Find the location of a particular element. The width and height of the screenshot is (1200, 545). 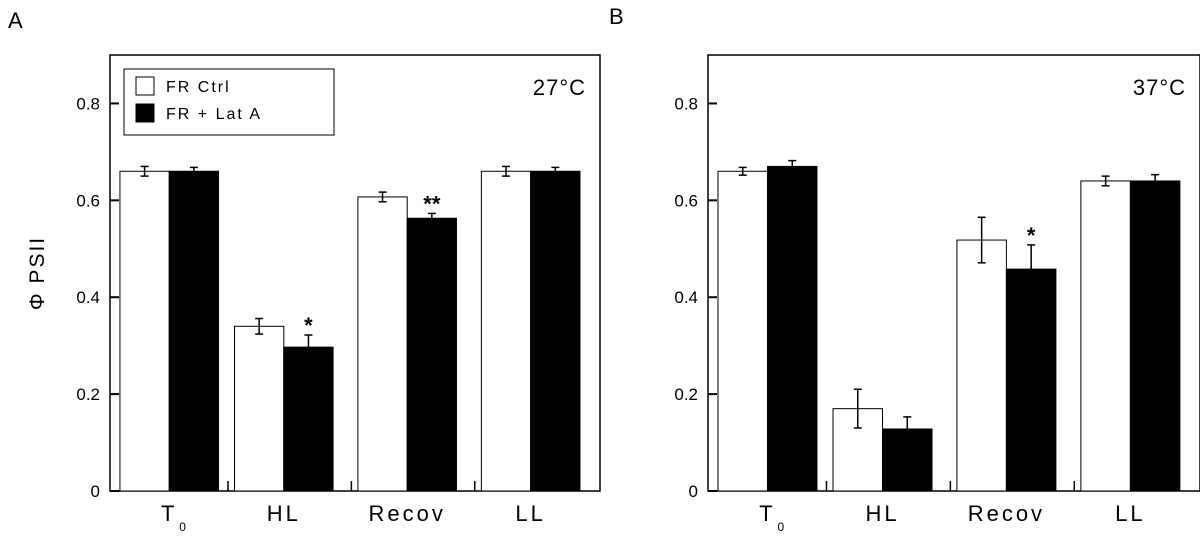

legend-label: FR Ctrl is located at coordinates (198, 87).